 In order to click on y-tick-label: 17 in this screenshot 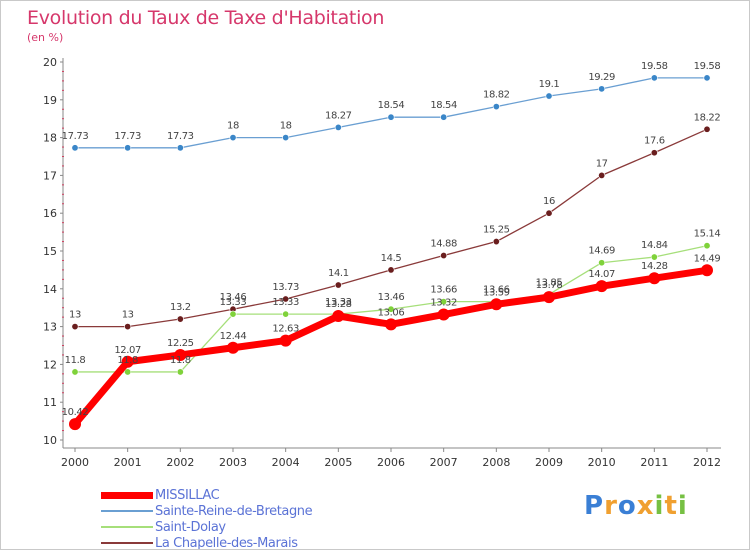, I will do `click(50, 175)`.